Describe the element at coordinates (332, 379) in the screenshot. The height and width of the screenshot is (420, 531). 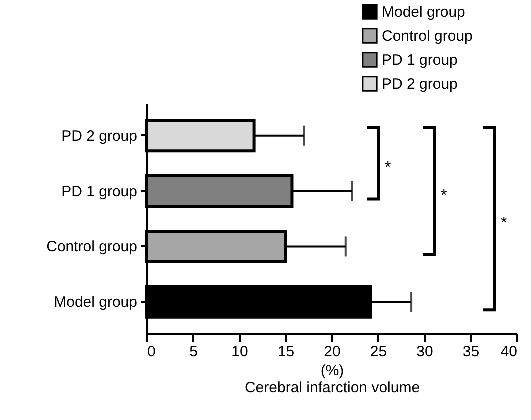
I see `x-axis-title: (%) Cerebral infarction volume` at that location.